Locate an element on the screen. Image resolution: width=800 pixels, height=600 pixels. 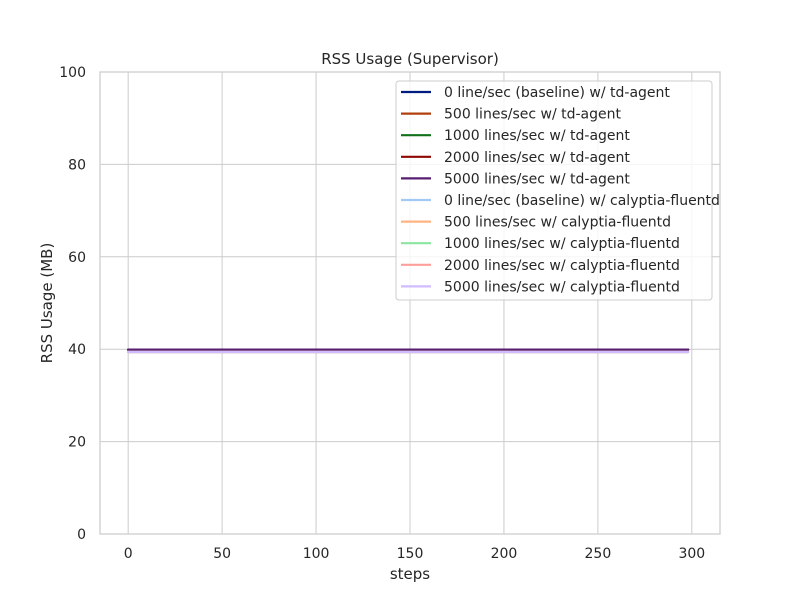
legend-label: 5000 lines/sec w/ calyptia-fluentd is located at coordinates (562, 287).